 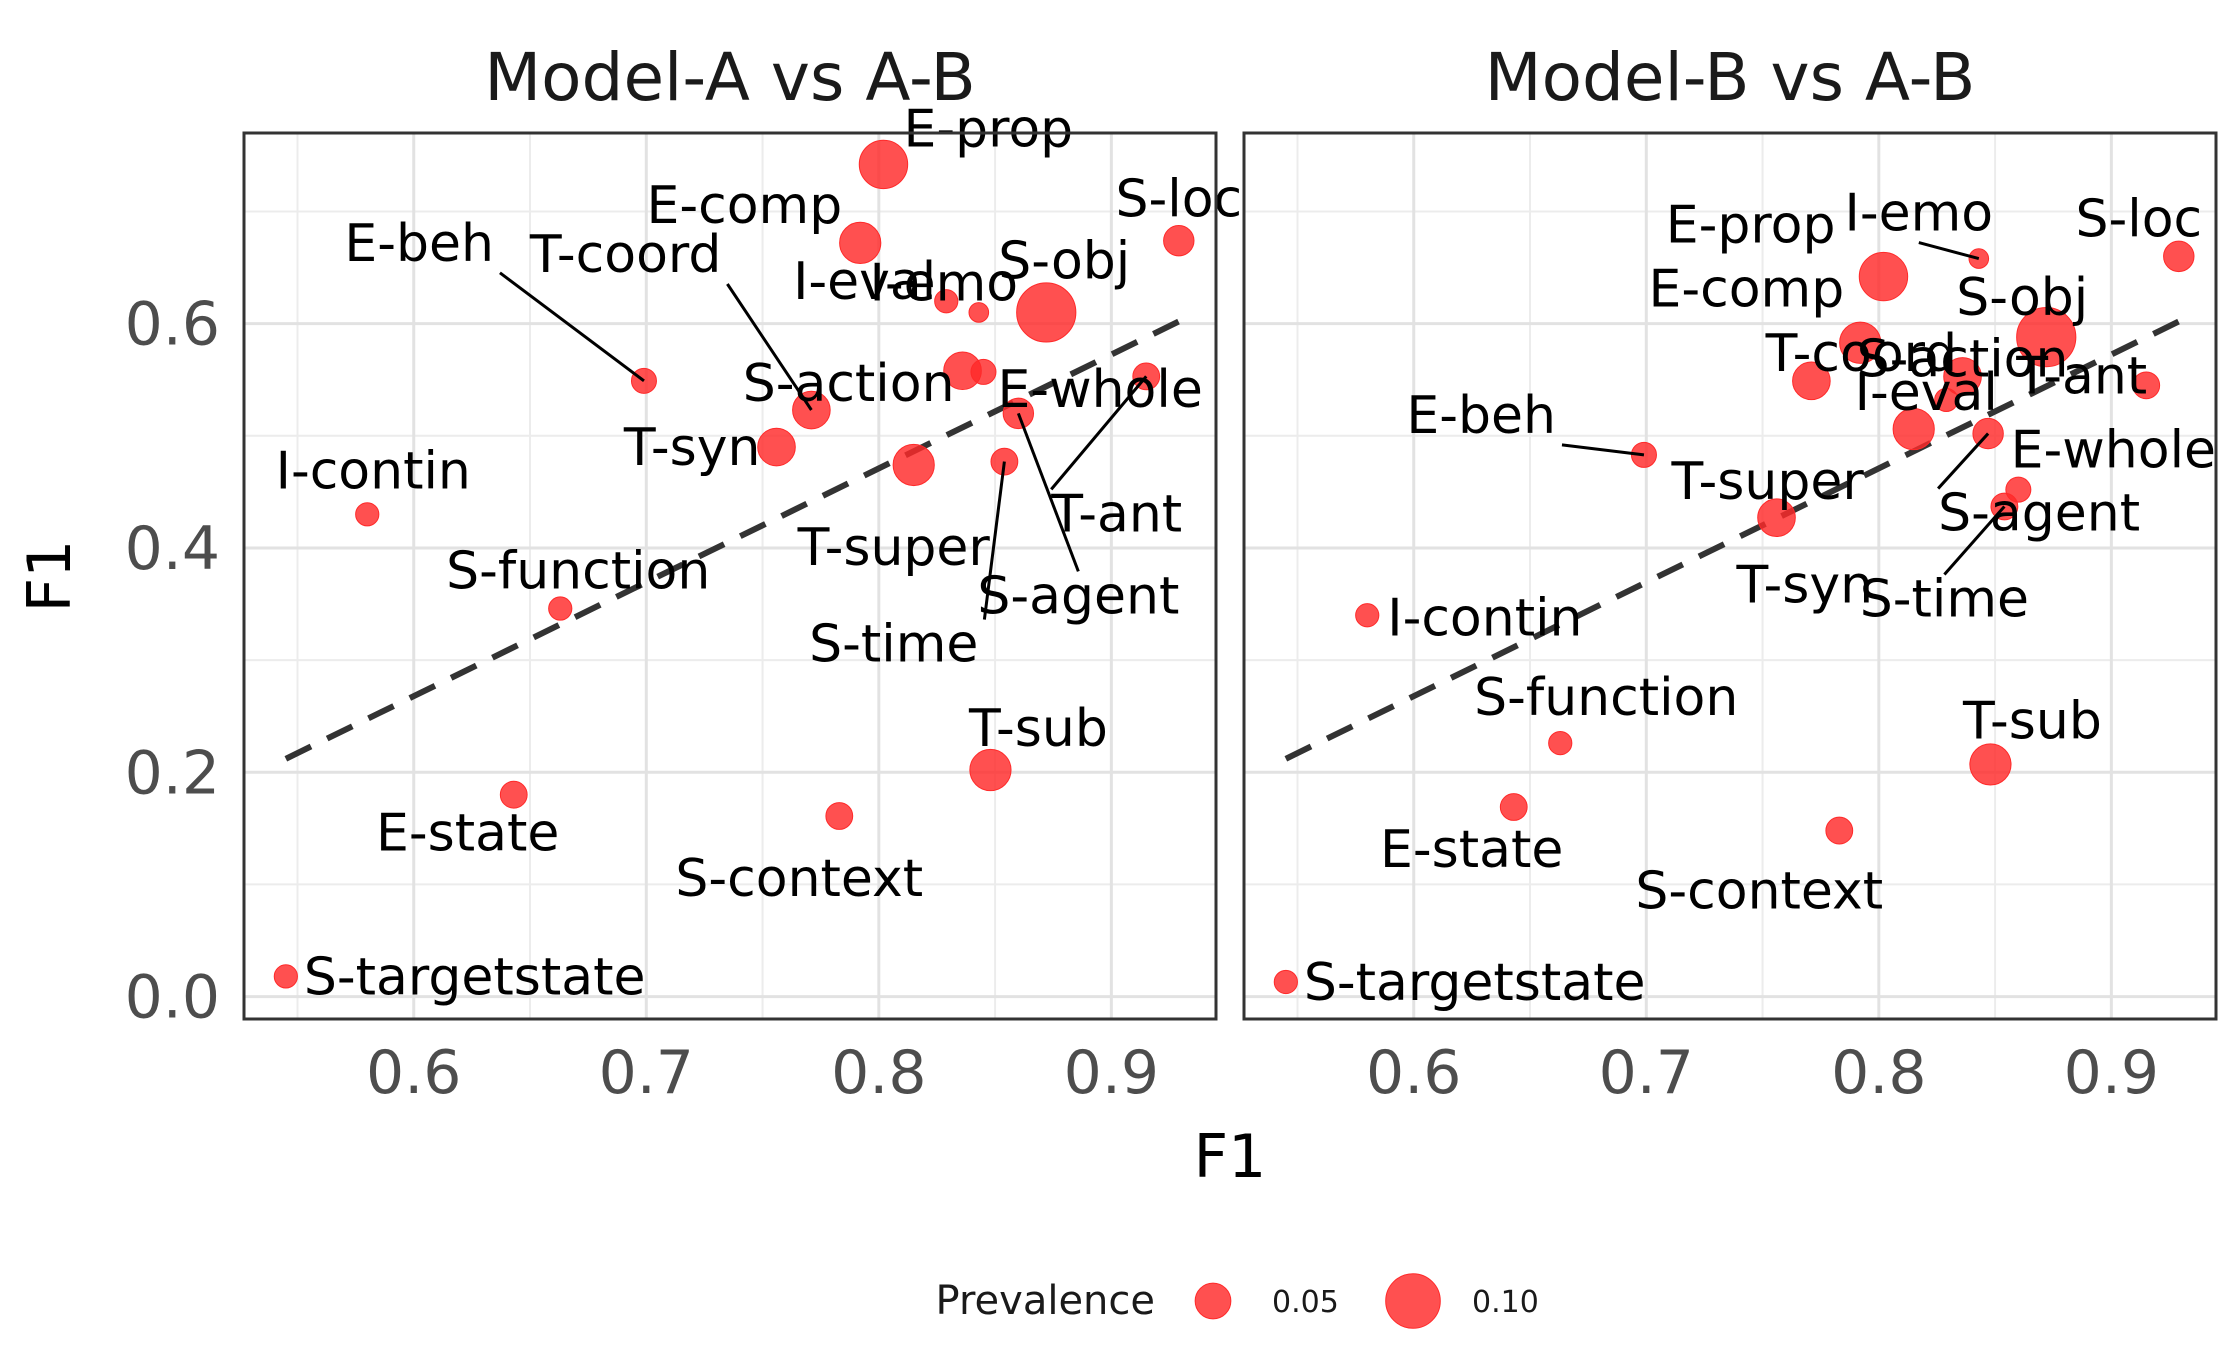 What do you see at coordinates (1471, 850) in the screenshot?
I see `point-label: E-state` at bounding box center [1471, 850].